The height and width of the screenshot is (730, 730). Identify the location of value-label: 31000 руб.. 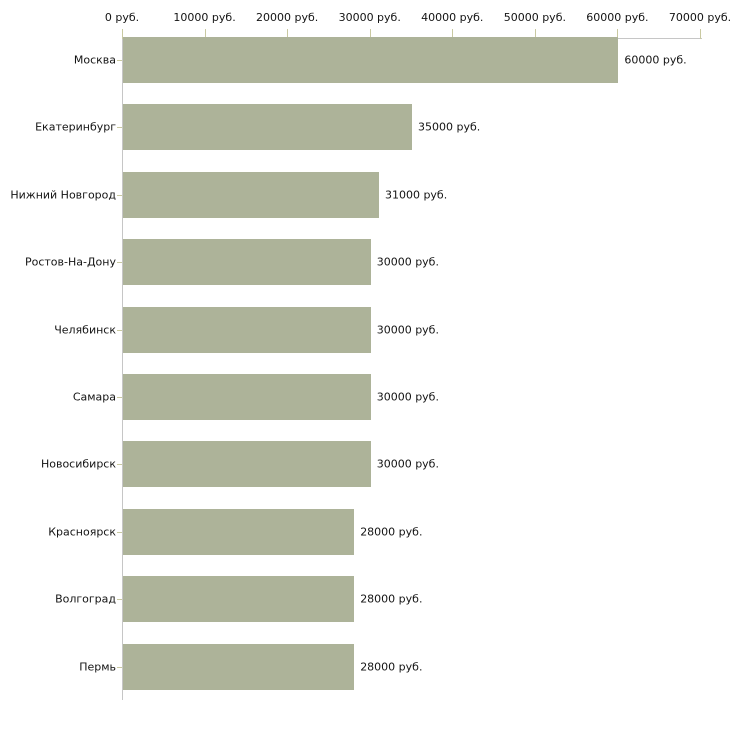
(416, 195).